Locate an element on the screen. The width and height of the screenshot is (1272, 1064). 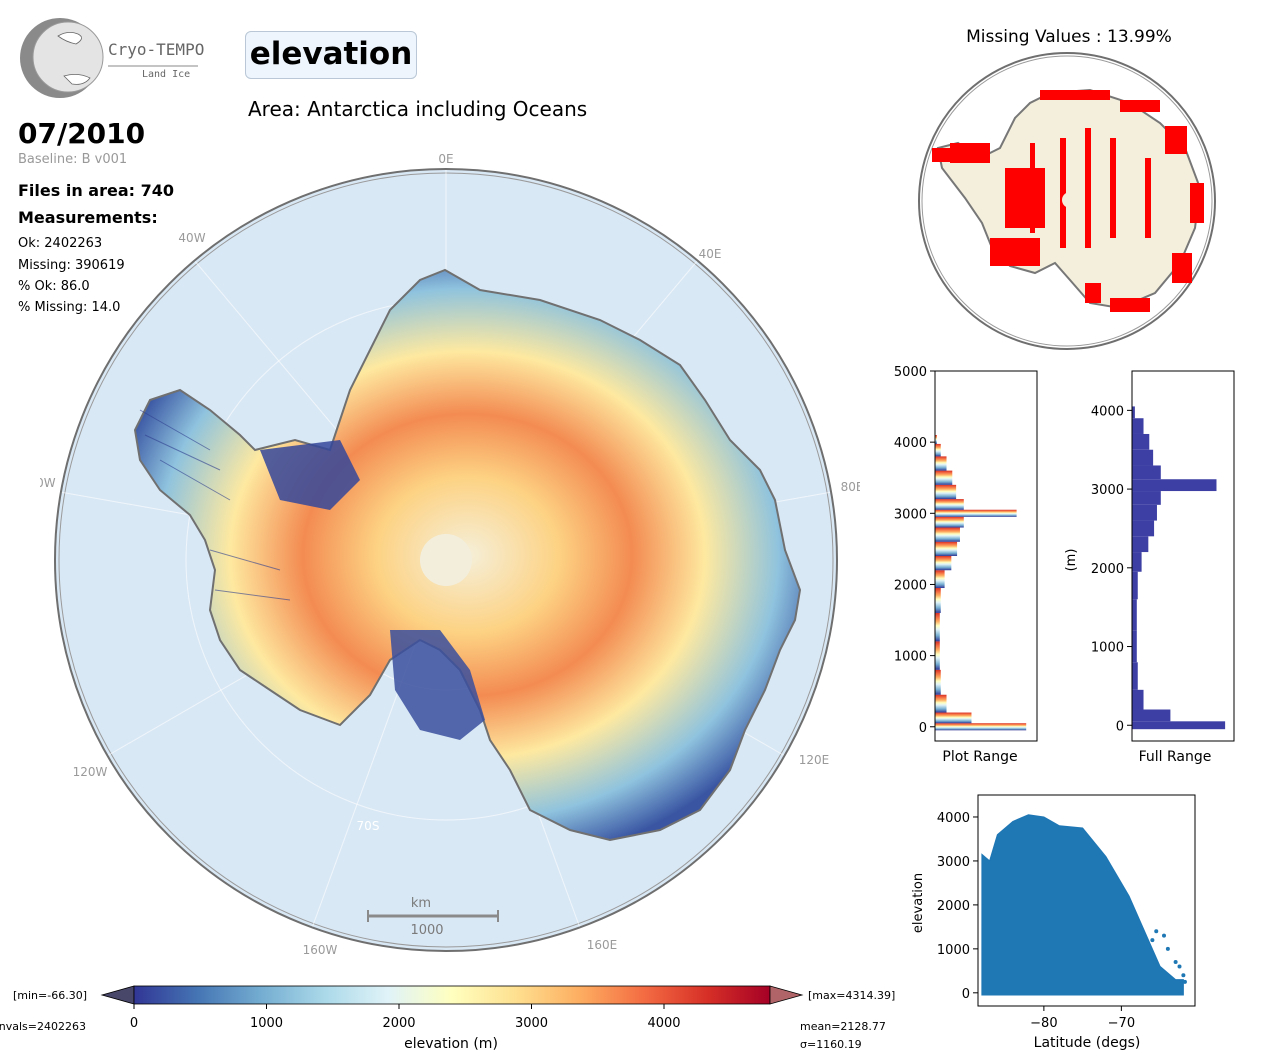
plot-range-frame is located at coordinates (986, 556).